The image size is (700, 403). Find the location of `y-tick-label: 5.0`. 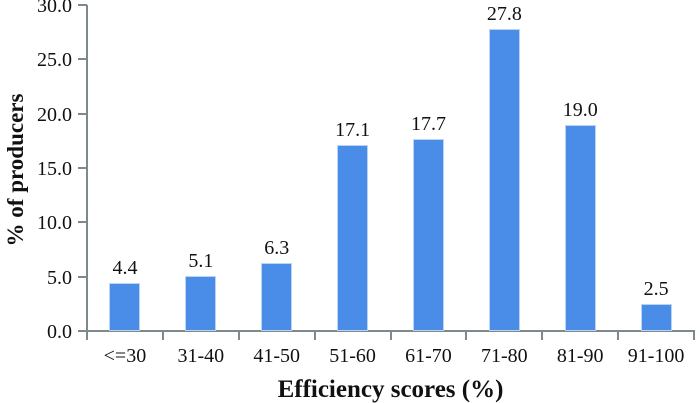

y-tick-label: 5.0 is located at coordinates (59, 277).